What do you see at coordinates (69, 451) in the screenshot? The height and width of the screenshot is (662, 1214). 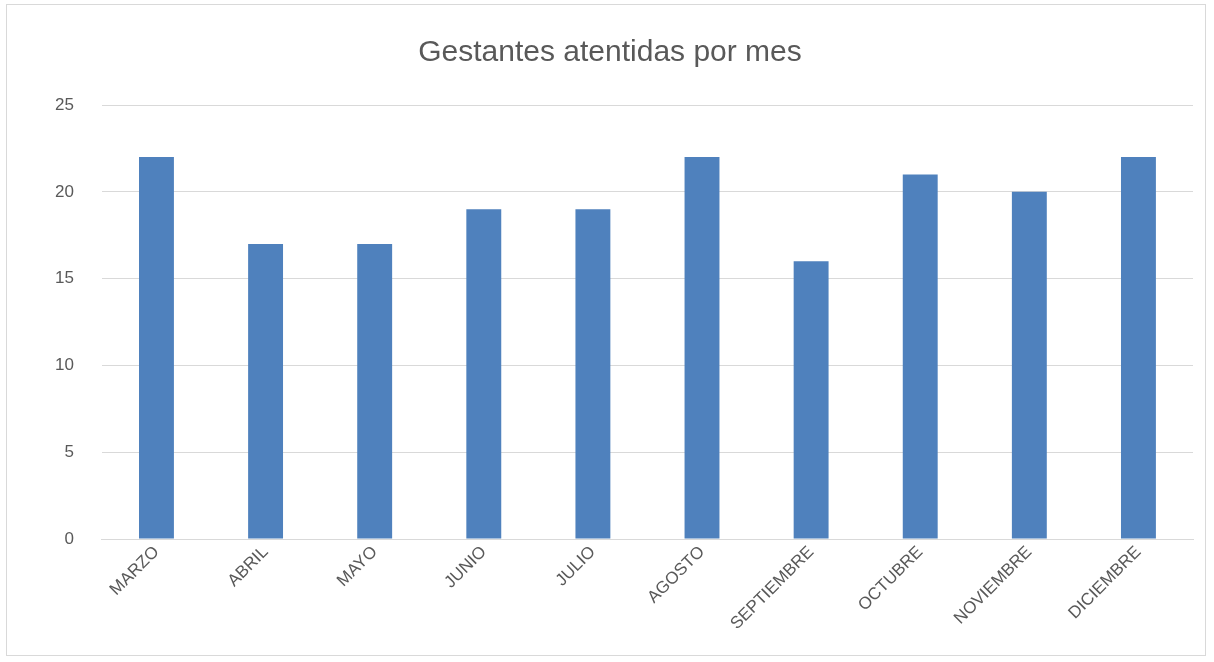 I see `y-tick-label: 5` at bounding box center [69, 451].